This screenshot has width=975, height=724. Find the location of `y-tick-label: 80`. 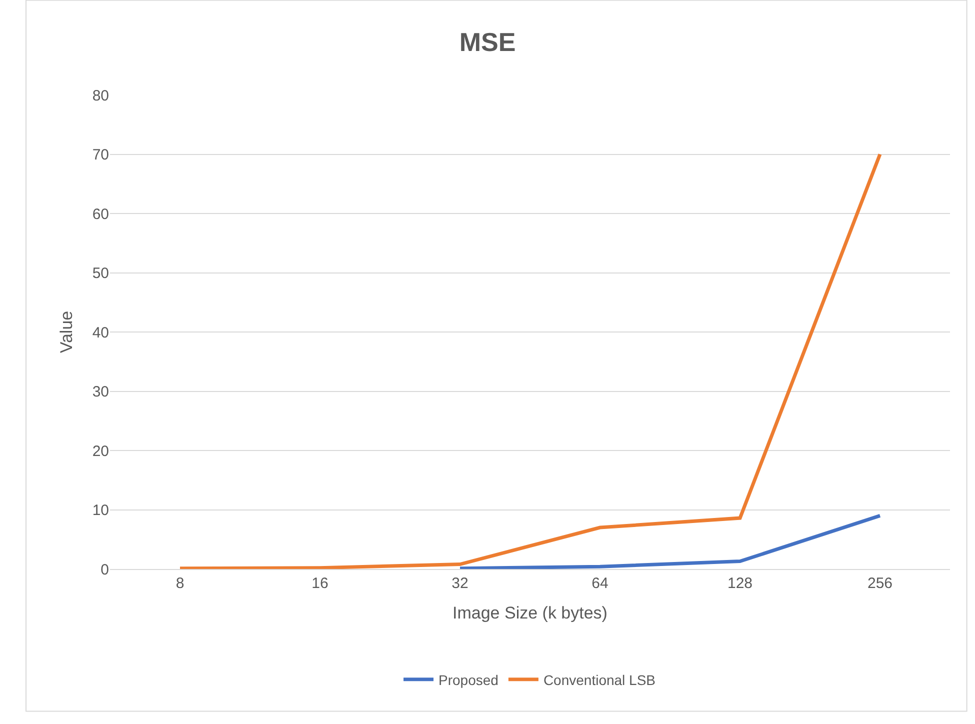

y-tick-label: 80 is located at coordinates (100, 95).